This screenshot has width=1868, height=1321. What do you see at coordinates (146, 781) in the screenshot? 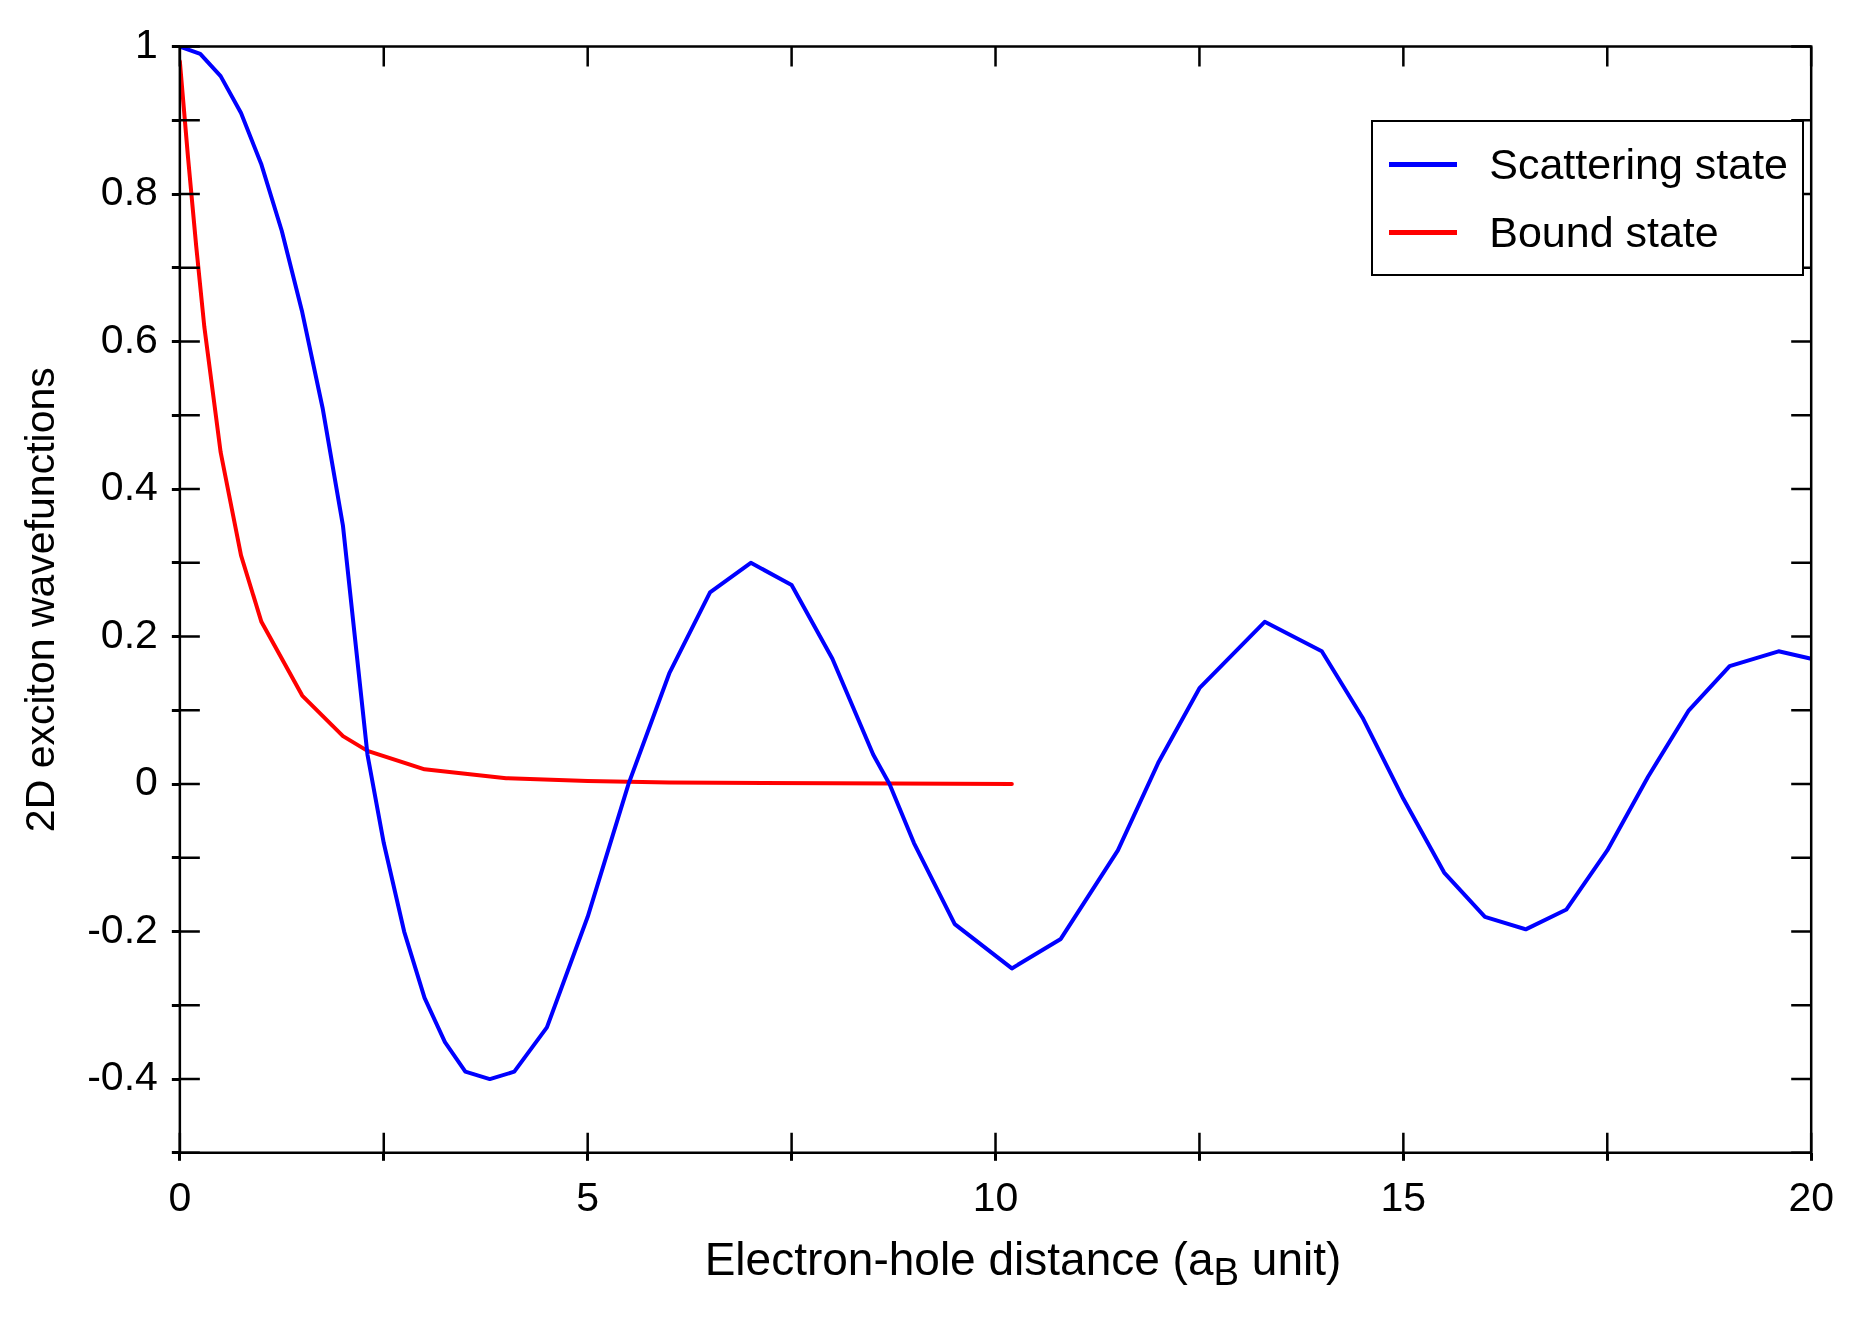
I see `y-tick-label: 0` at bounding box center [146, 781].